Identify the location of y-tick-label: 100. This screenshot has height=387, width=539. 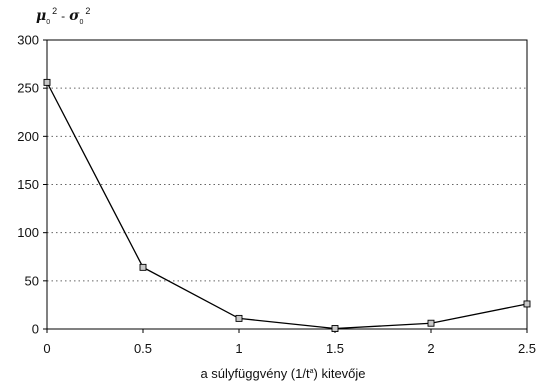
(28, 232).